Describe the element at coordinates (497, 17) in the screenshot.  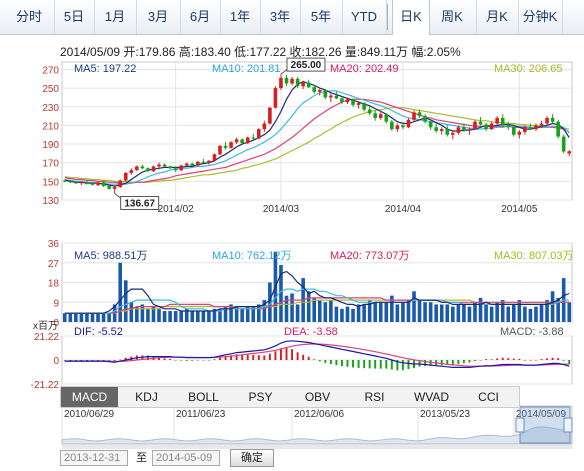
I see `tab-12: 月K` at that location.